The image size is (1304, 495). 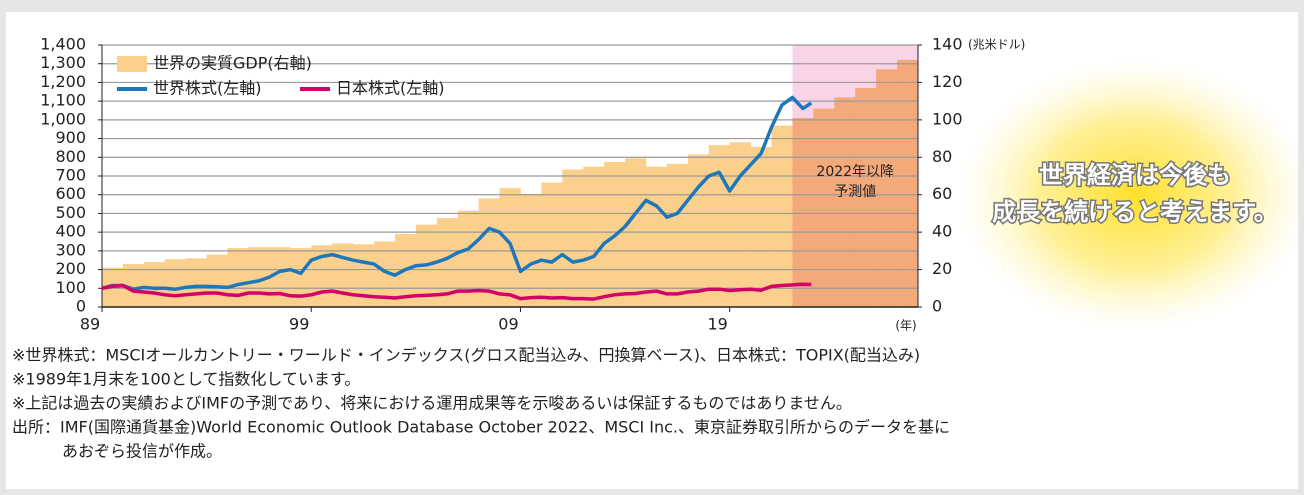 I want to click on y-tick-label: 400, so click(x=70, y=231).